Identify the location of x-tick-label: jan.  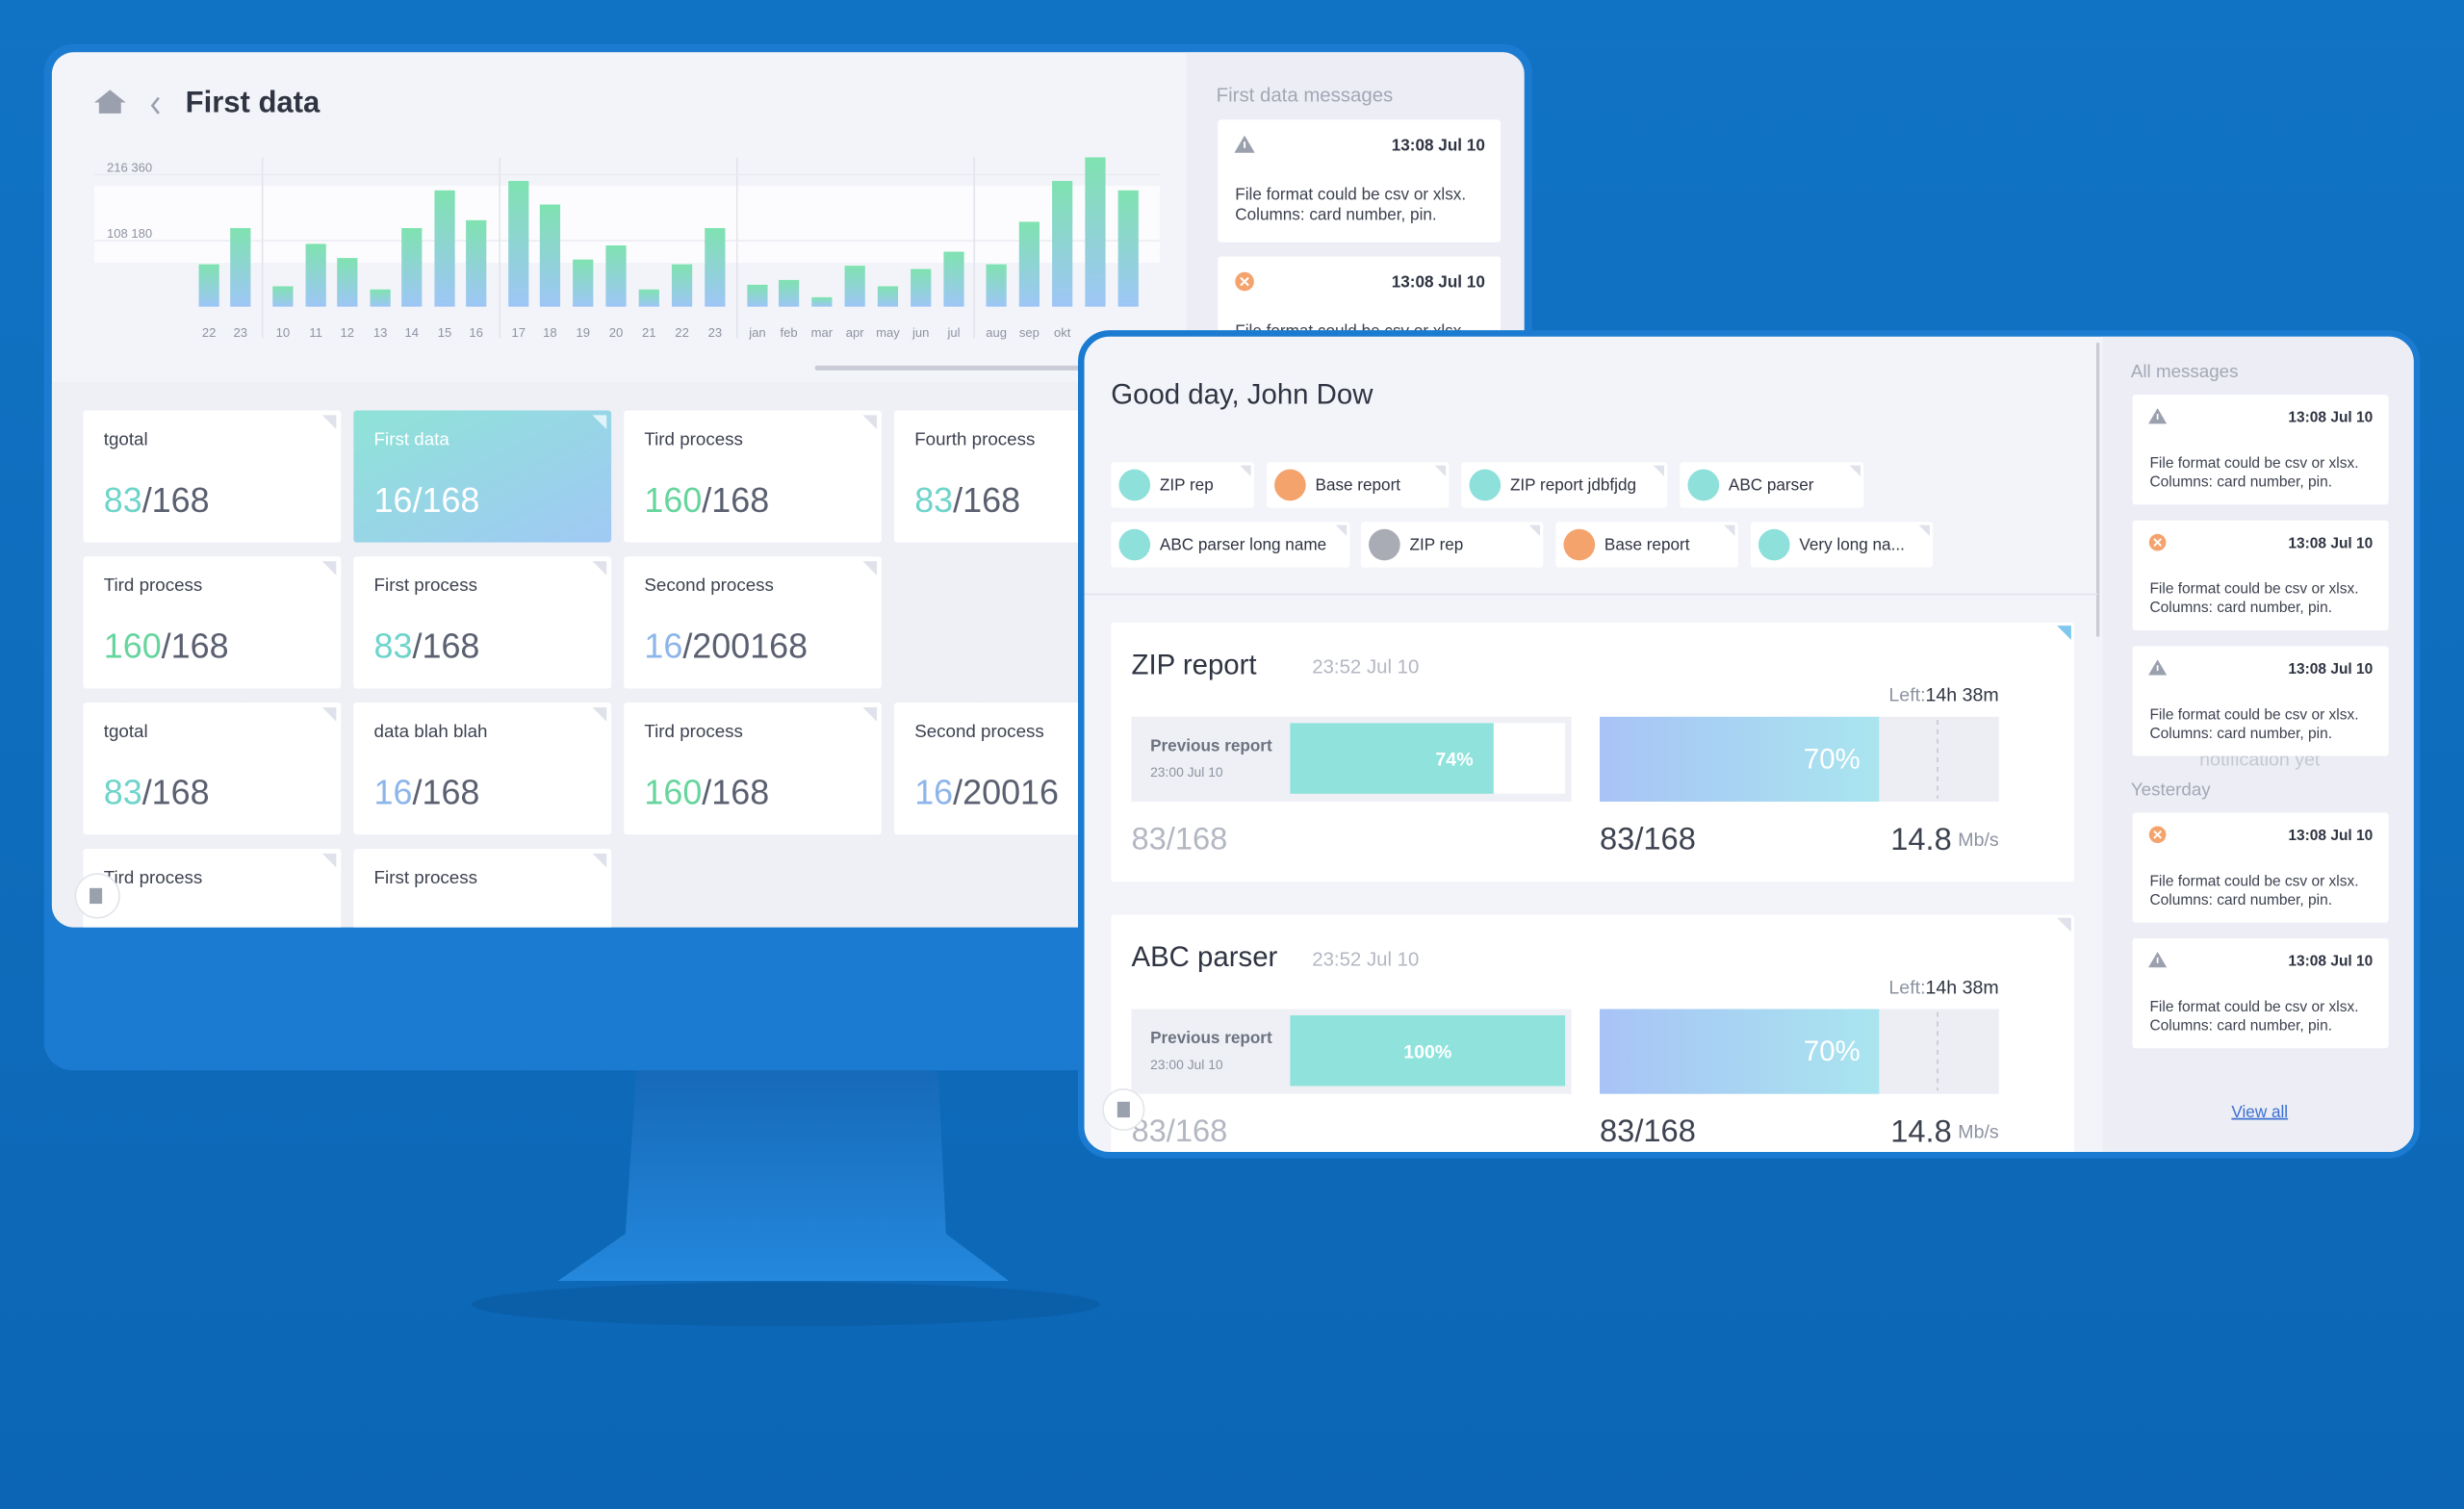
(756, 332).